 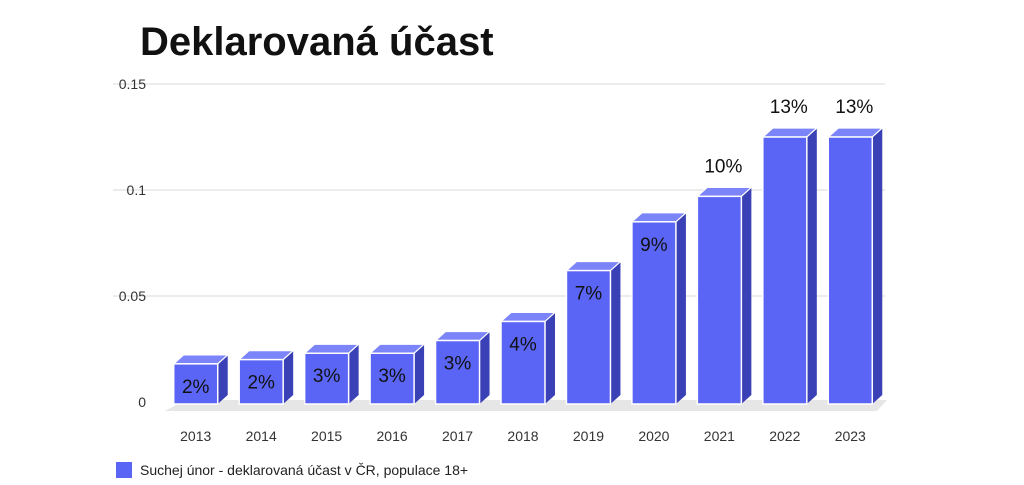 I want to click on bar-2016: 3%, so click(x=397, y=374).